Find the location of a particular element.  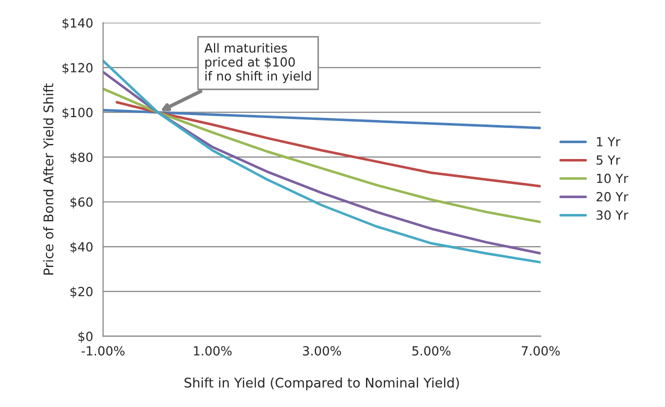

x-axis-title: Shift in Yield (Compared to Nominal Yield) is located at coordinates (321, 383).